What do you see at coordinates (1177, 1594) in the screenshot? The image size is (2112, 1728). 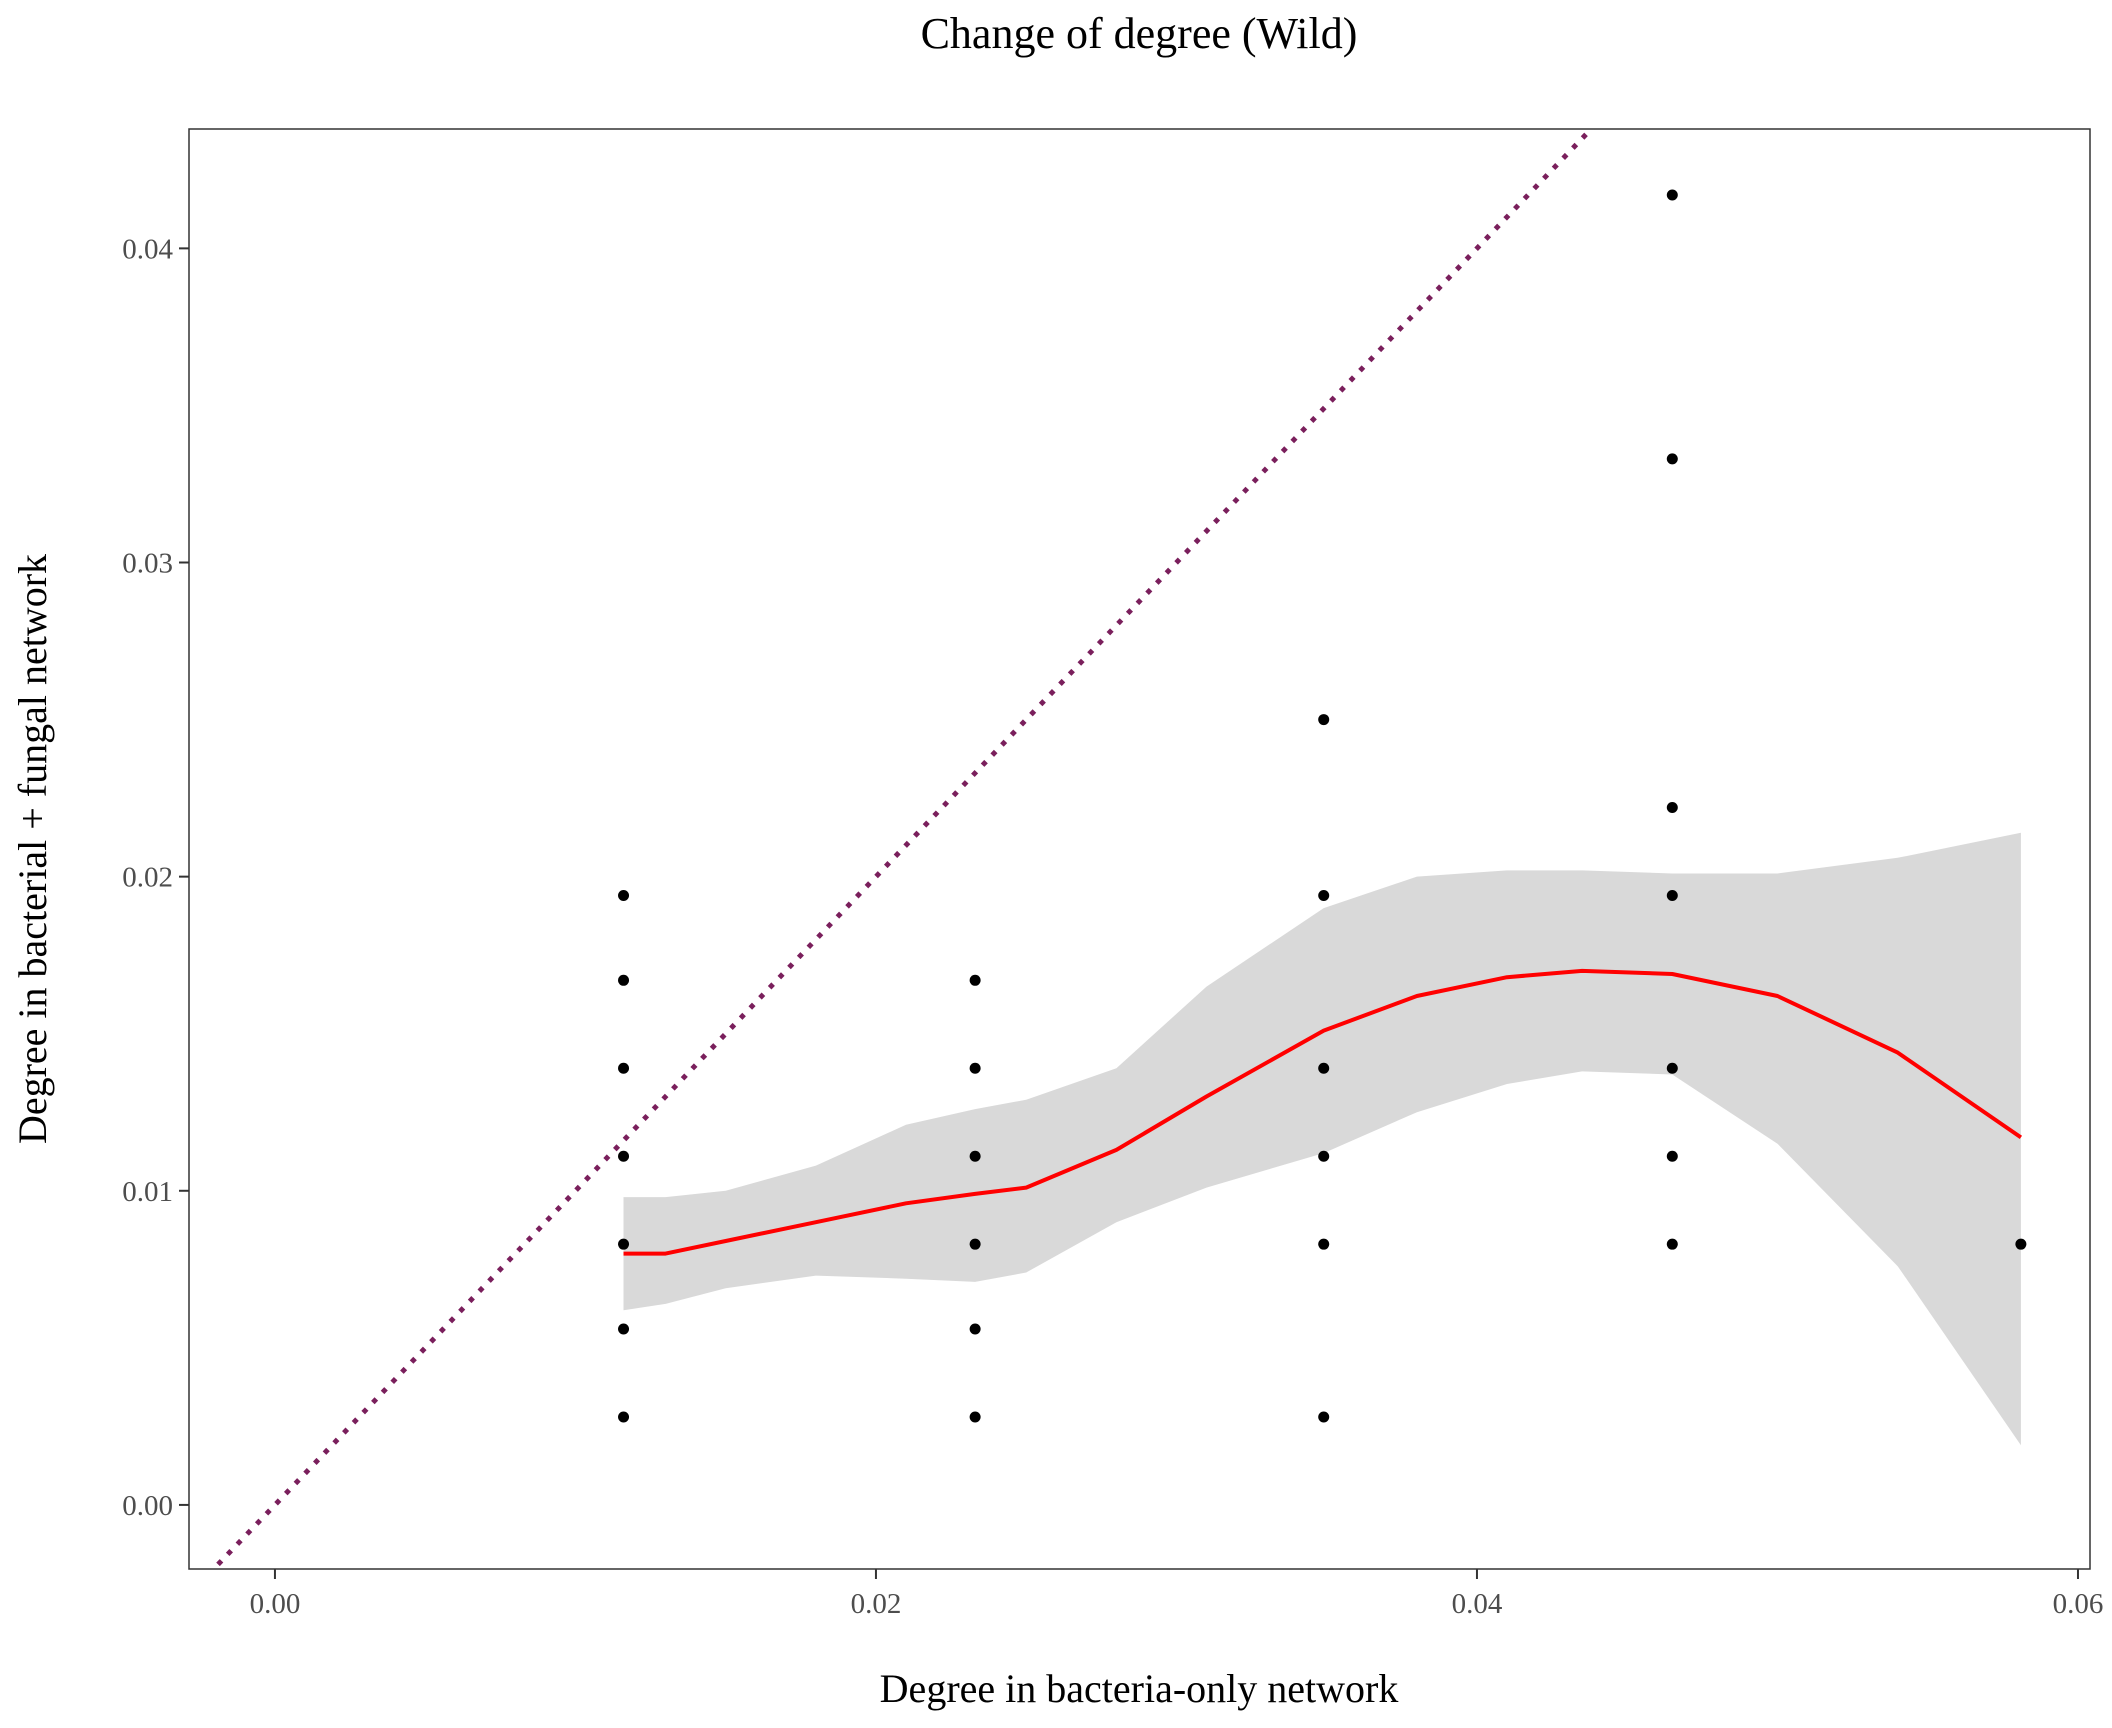 I see `x-axis: 0.00 0.02 0.04 0.06` at bounding box center [1177, 1594].